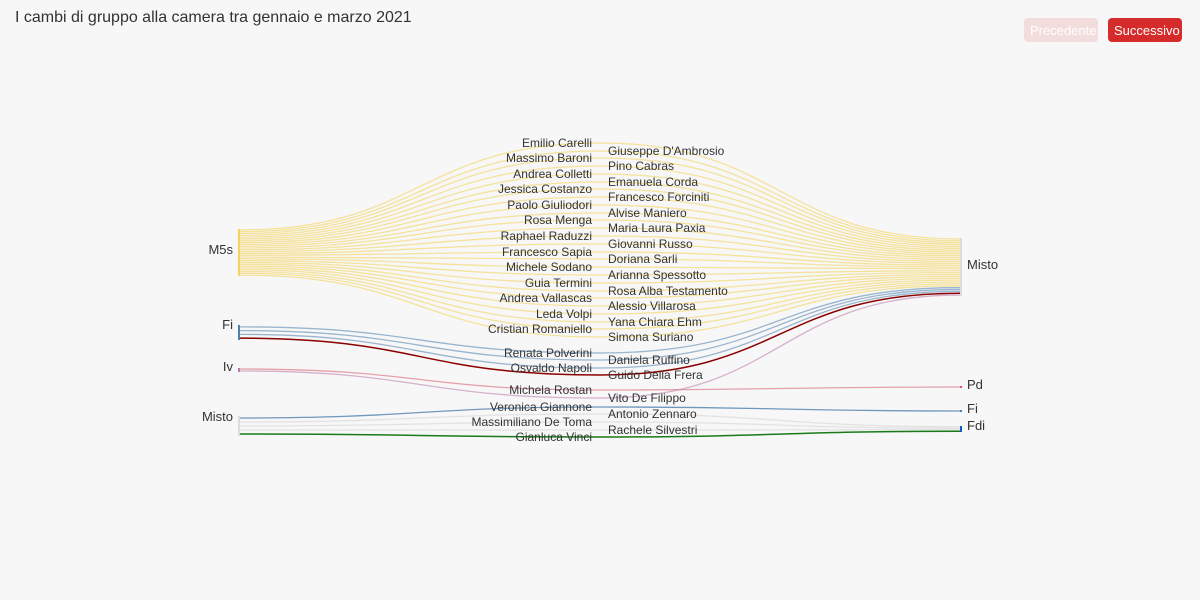 The image size is (1200, 600). I want to click on link-guia-termini, so click(600, 272).